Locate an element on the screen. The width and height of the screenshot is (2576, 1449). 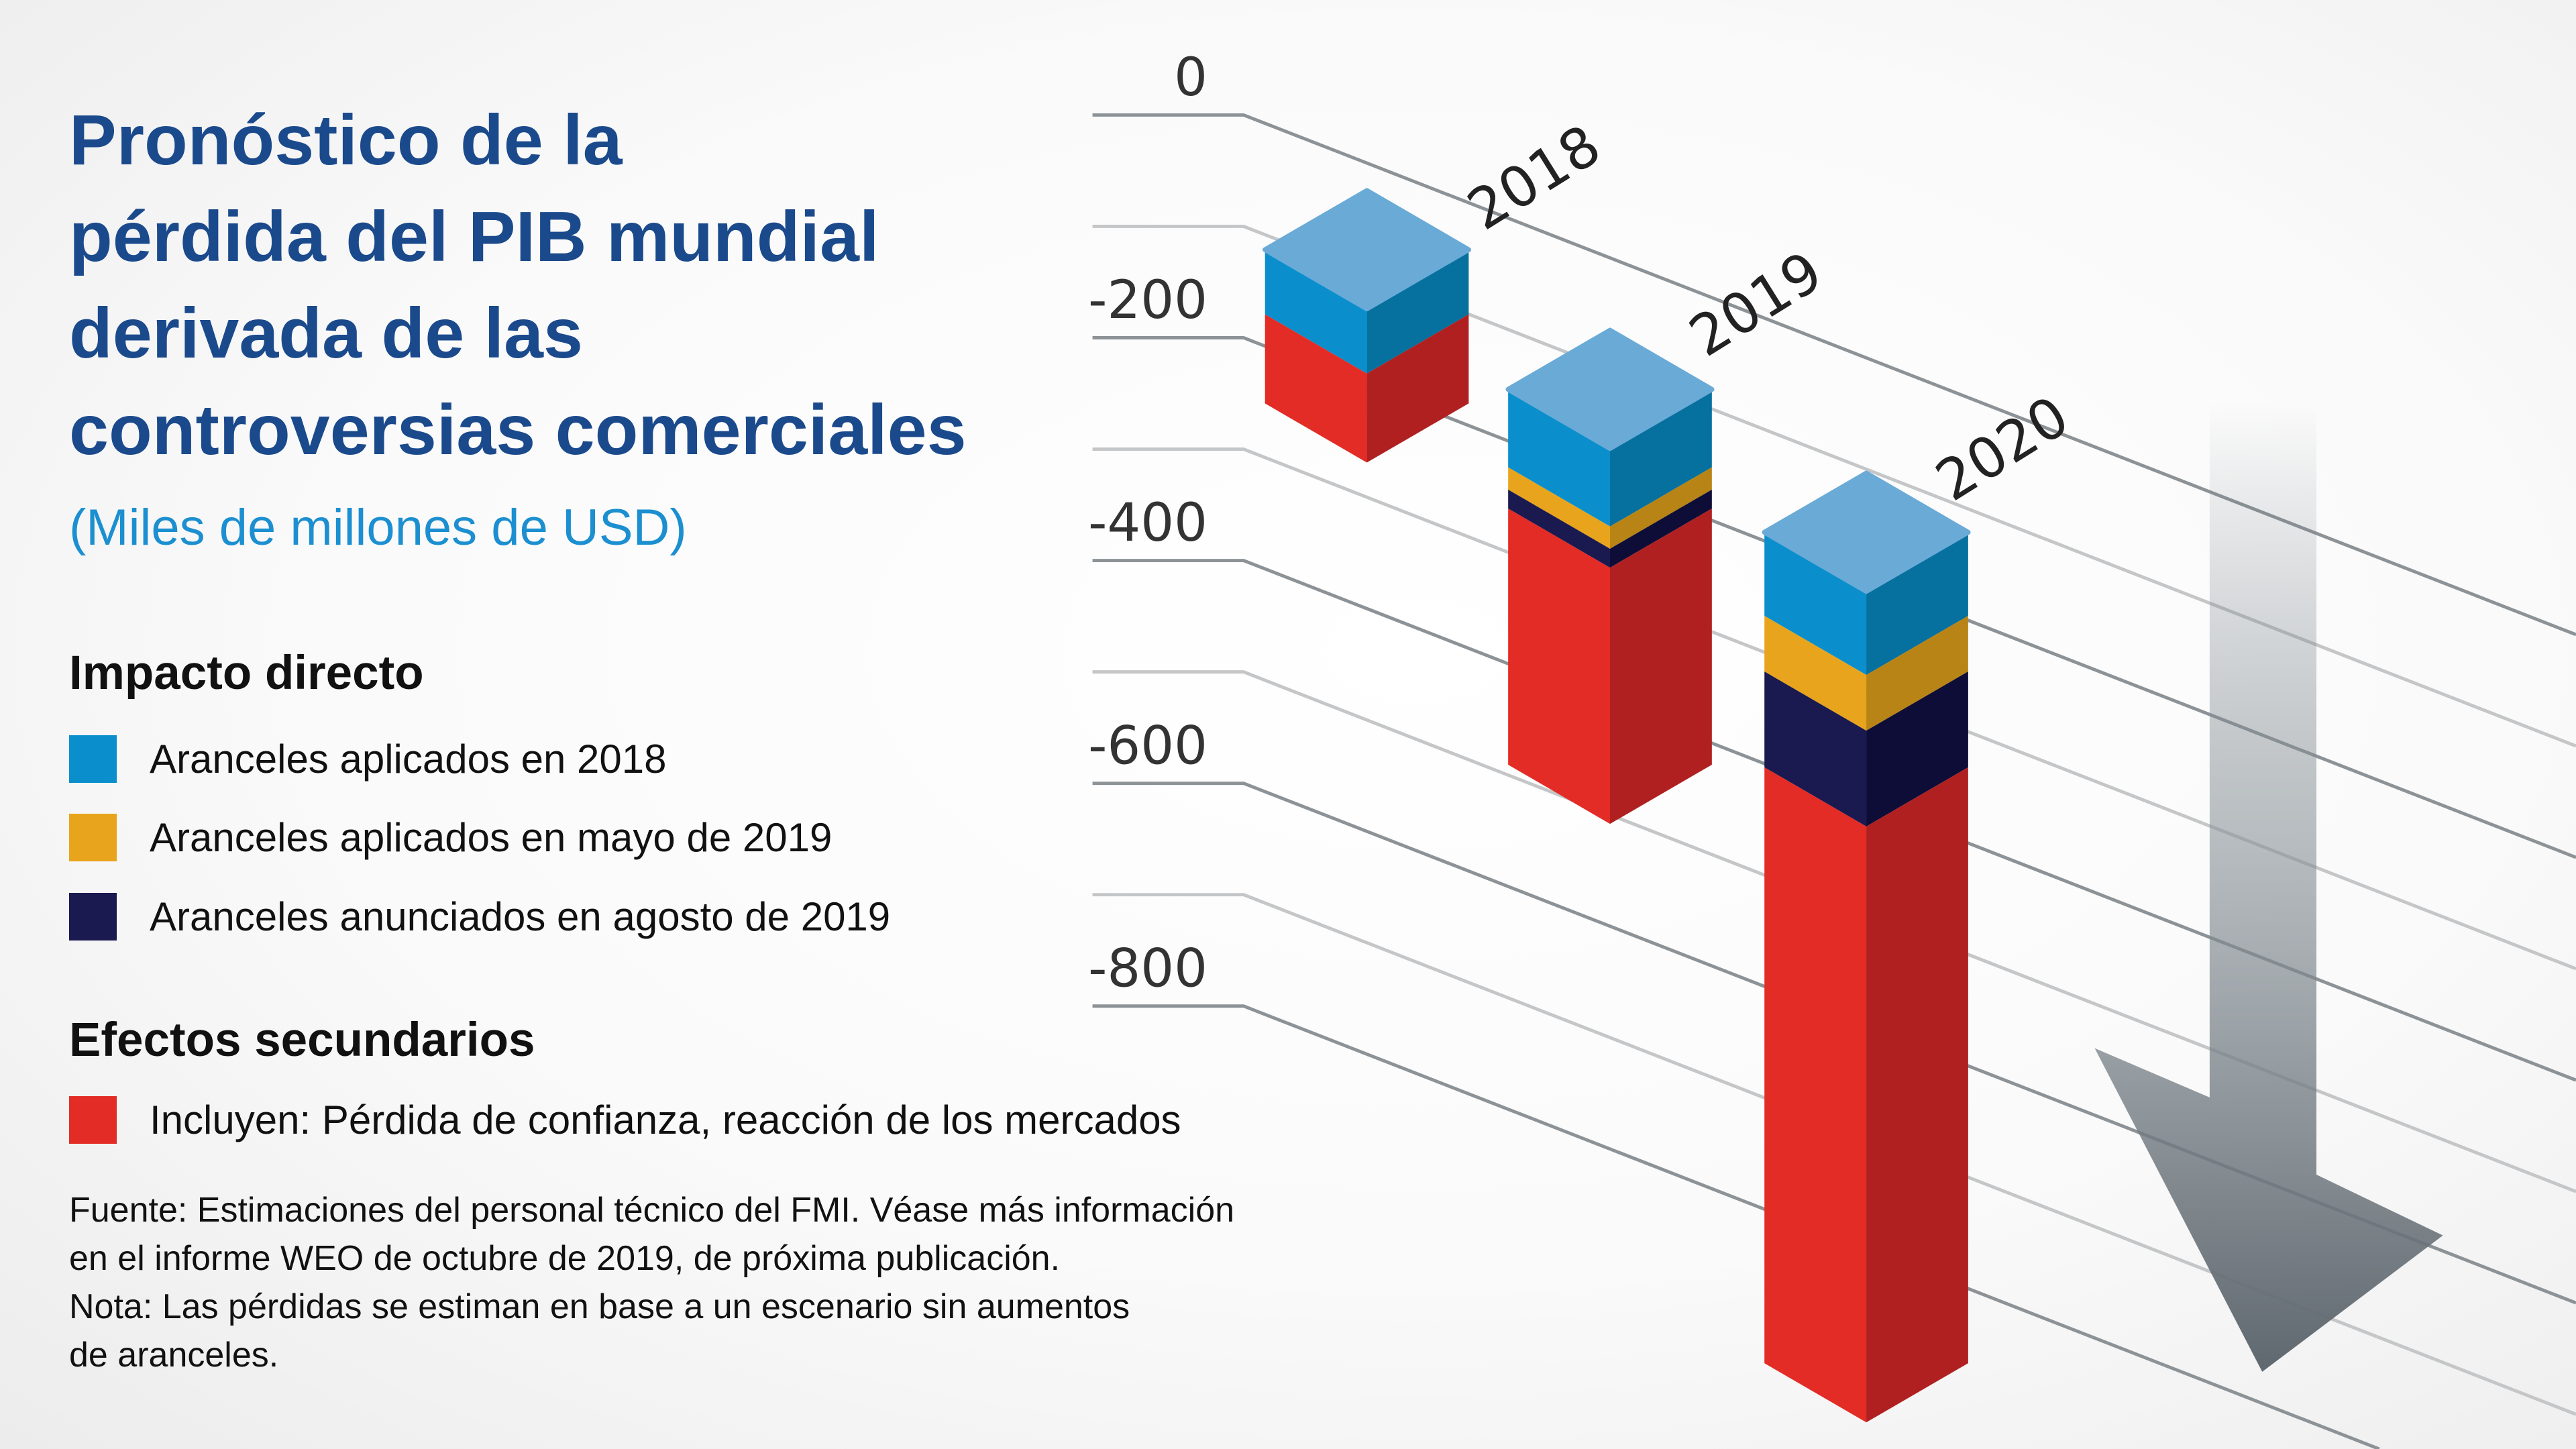
y-tick-label: -200 is located at coordinates (1148, 300).